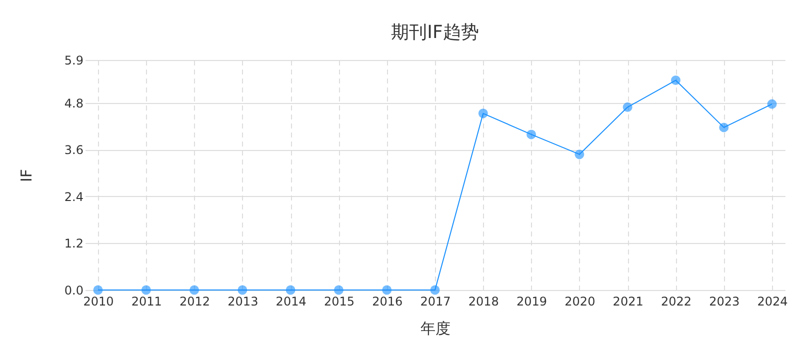  Describe the element at coordinates (74, 61) in the screenshot. I see `y-tick-label: 5.9` at that location.